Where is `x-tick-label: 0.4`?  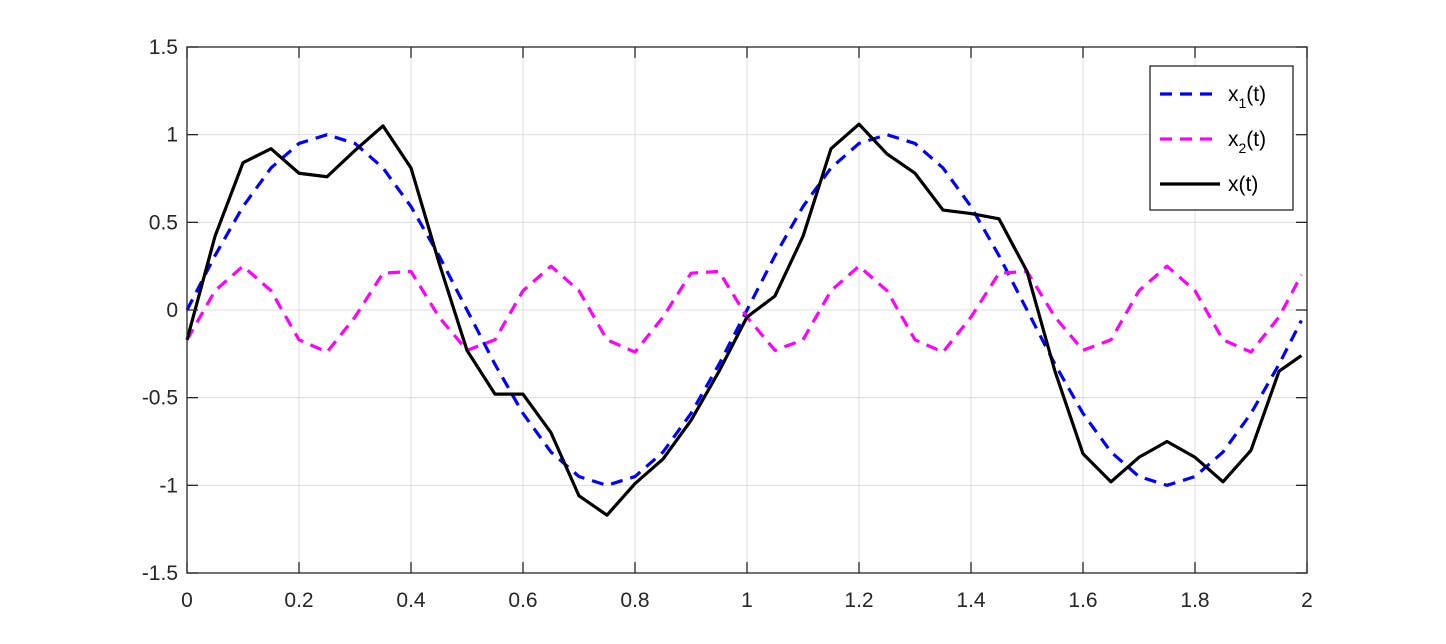
x-tick-label: 0.4 is located at coordinates (411, 600).